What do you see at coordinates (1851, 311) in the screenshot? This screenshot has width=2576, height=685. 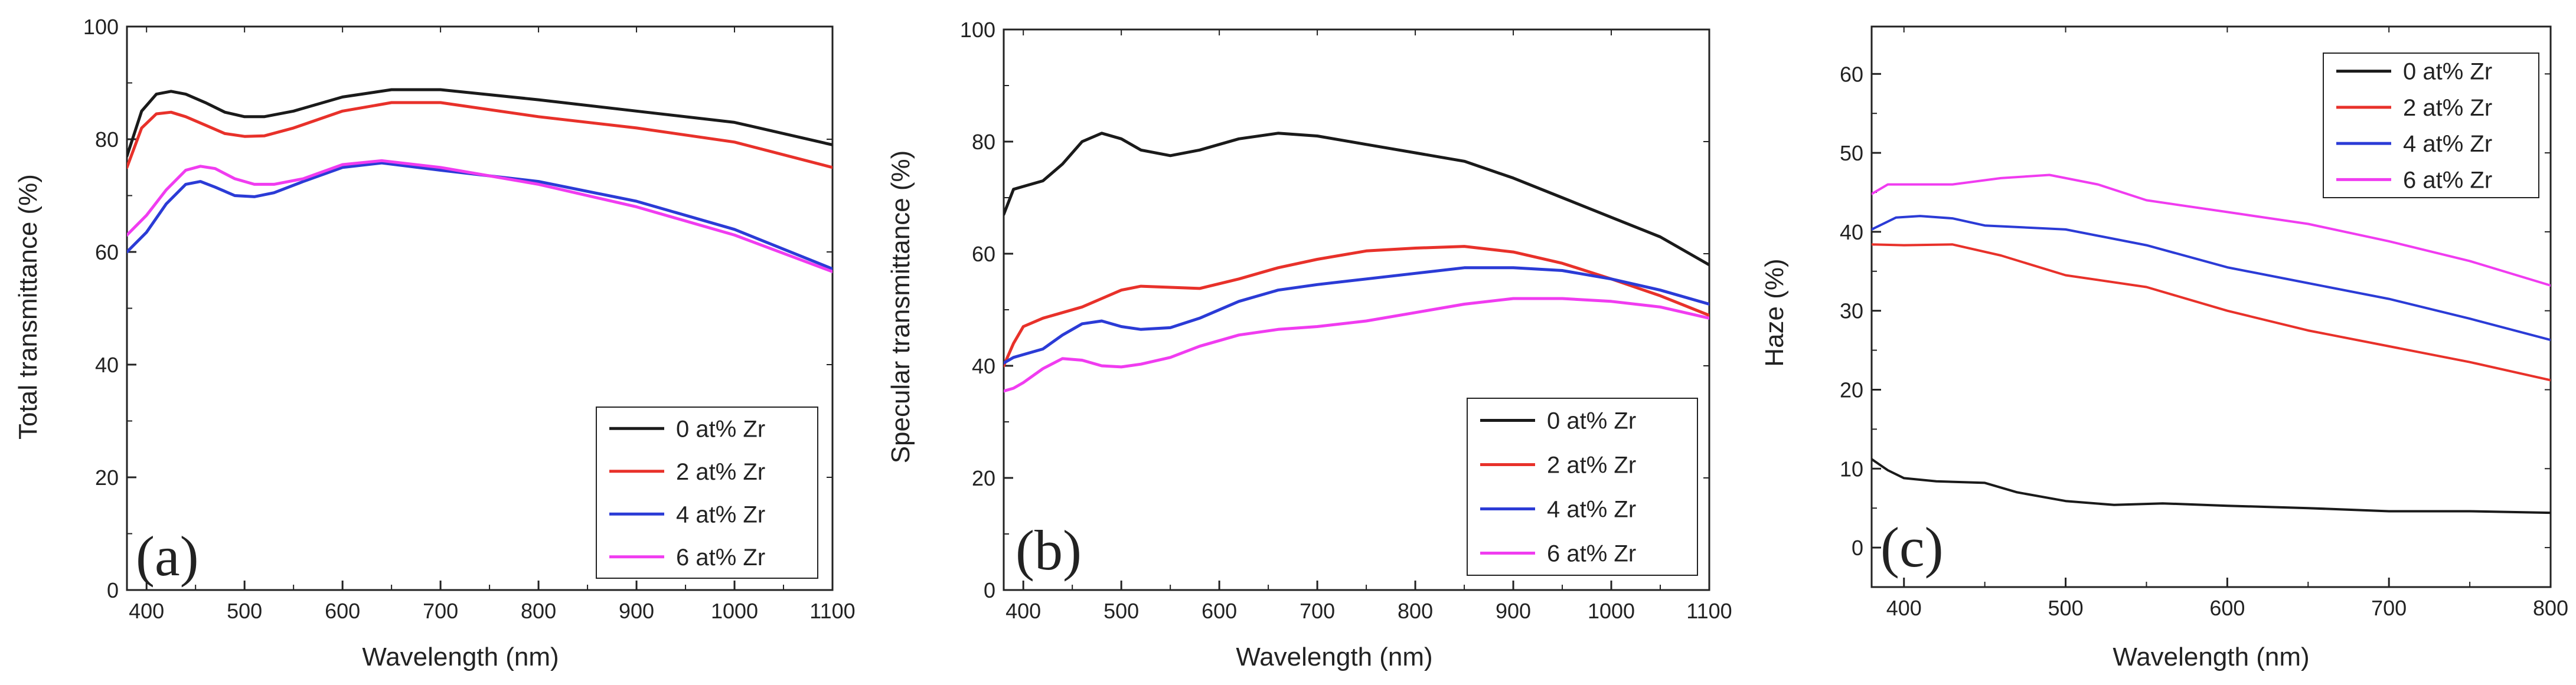 I see `y-tick-label: 30` at bounding box center [1851, 311].